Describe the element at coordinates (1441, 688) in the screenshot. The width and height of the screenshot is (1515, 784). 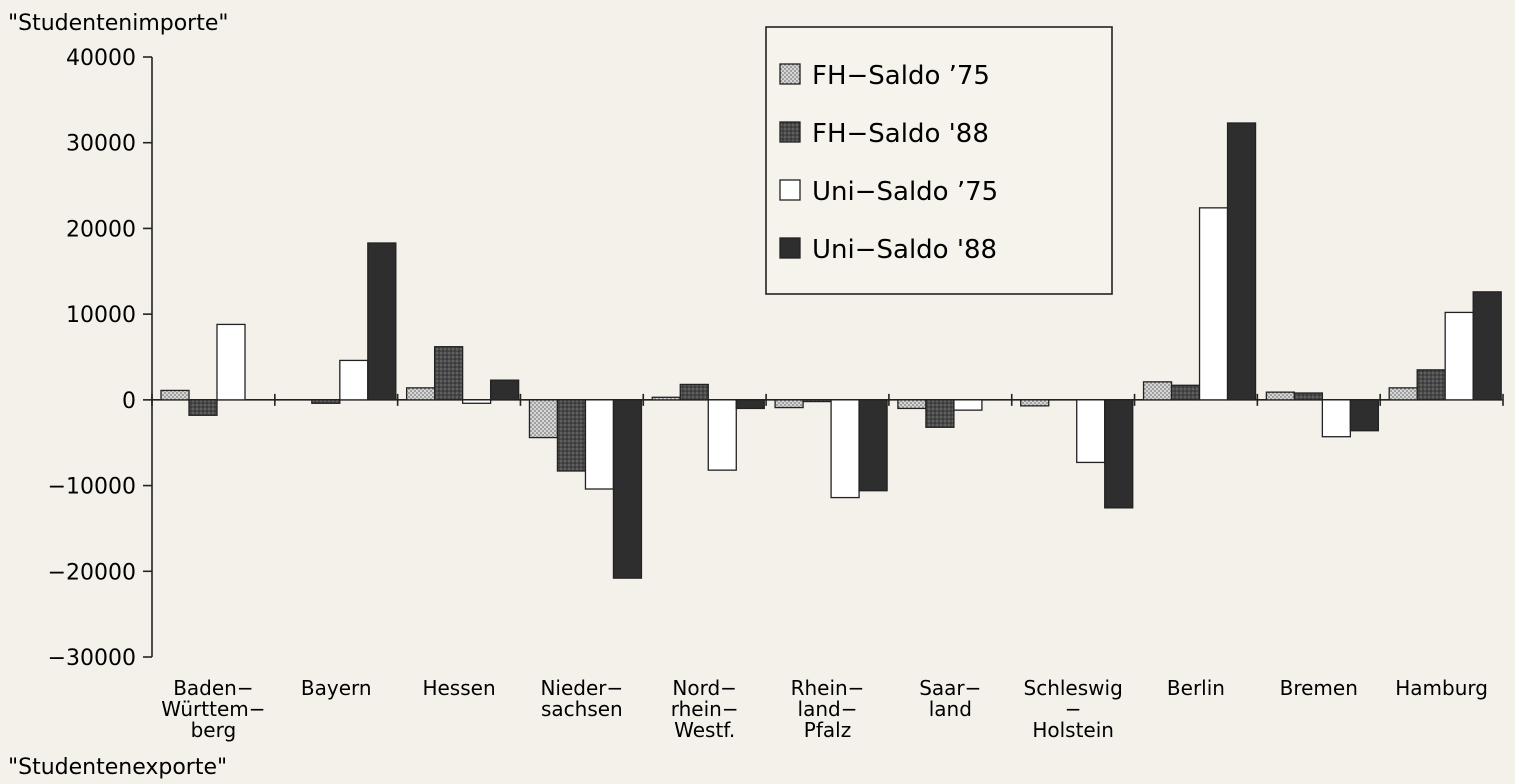
I see `category-label: Hamburg` at that location.